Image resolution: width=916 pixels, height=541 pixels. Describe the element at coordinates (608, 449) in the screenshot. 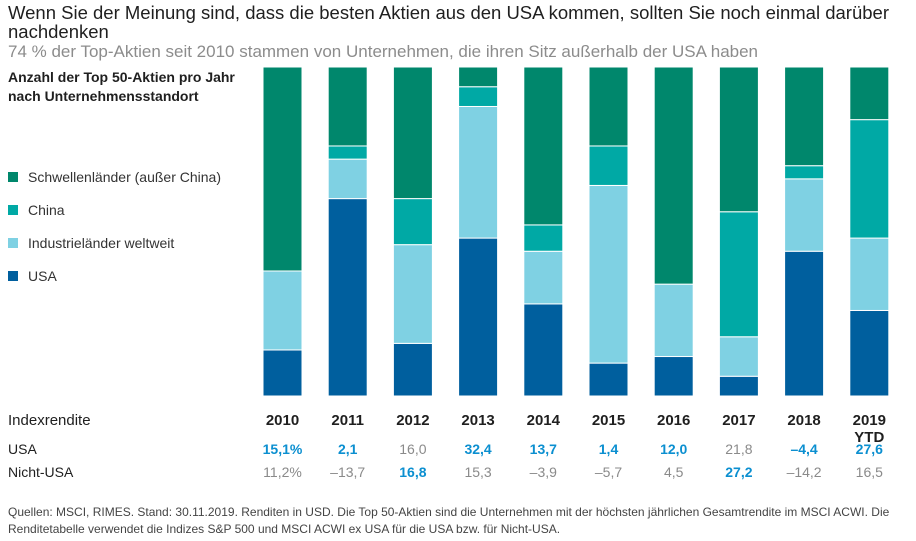

I see `return-value: 1,4` at that location.